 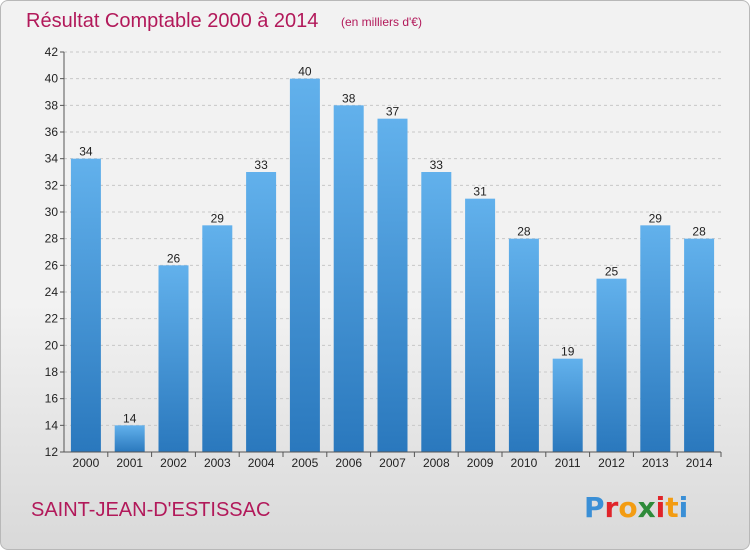 What do you see at coordinates (699, 232) in the screenshot?
I see `value-label-2014: 28` at bounding box center [699, 232].